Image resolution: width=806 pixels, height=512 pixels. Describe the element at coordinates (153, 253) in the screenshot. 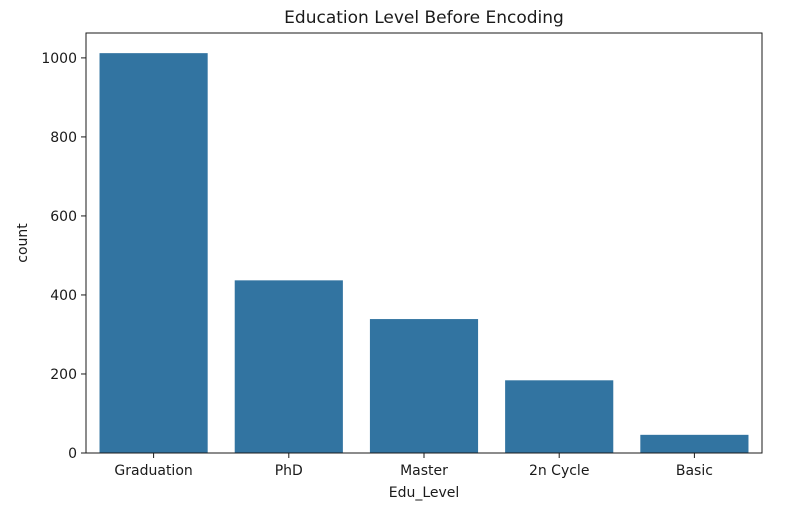

I see `bar-graduation` at that location.